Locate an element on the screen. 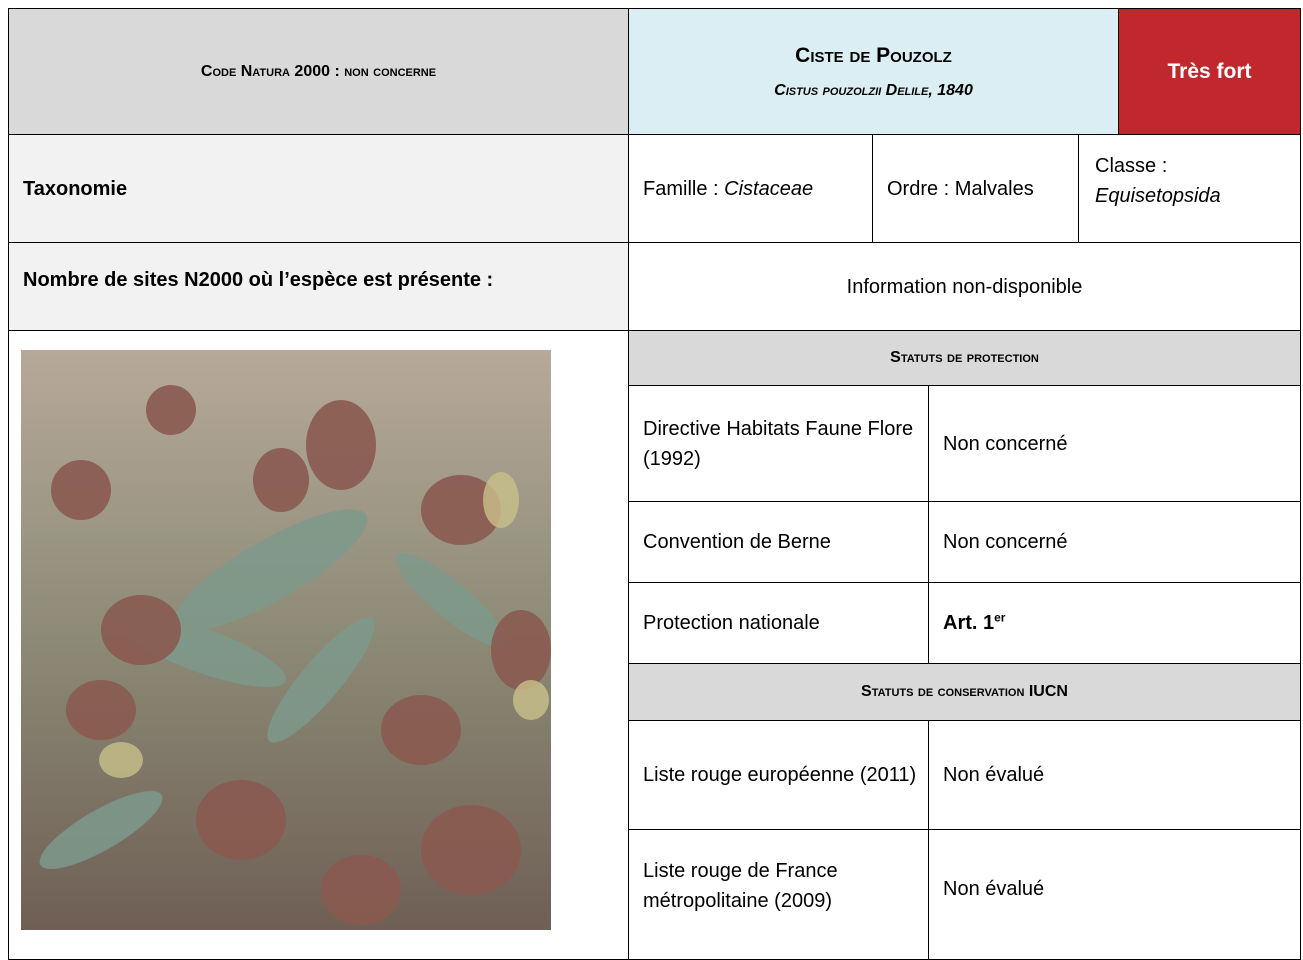 Image resolution: width=1303 pixels, height=960 pixels. species-scientific: Cistus pouzolzii Delile, 1840 is located at coordinates (873, 91).